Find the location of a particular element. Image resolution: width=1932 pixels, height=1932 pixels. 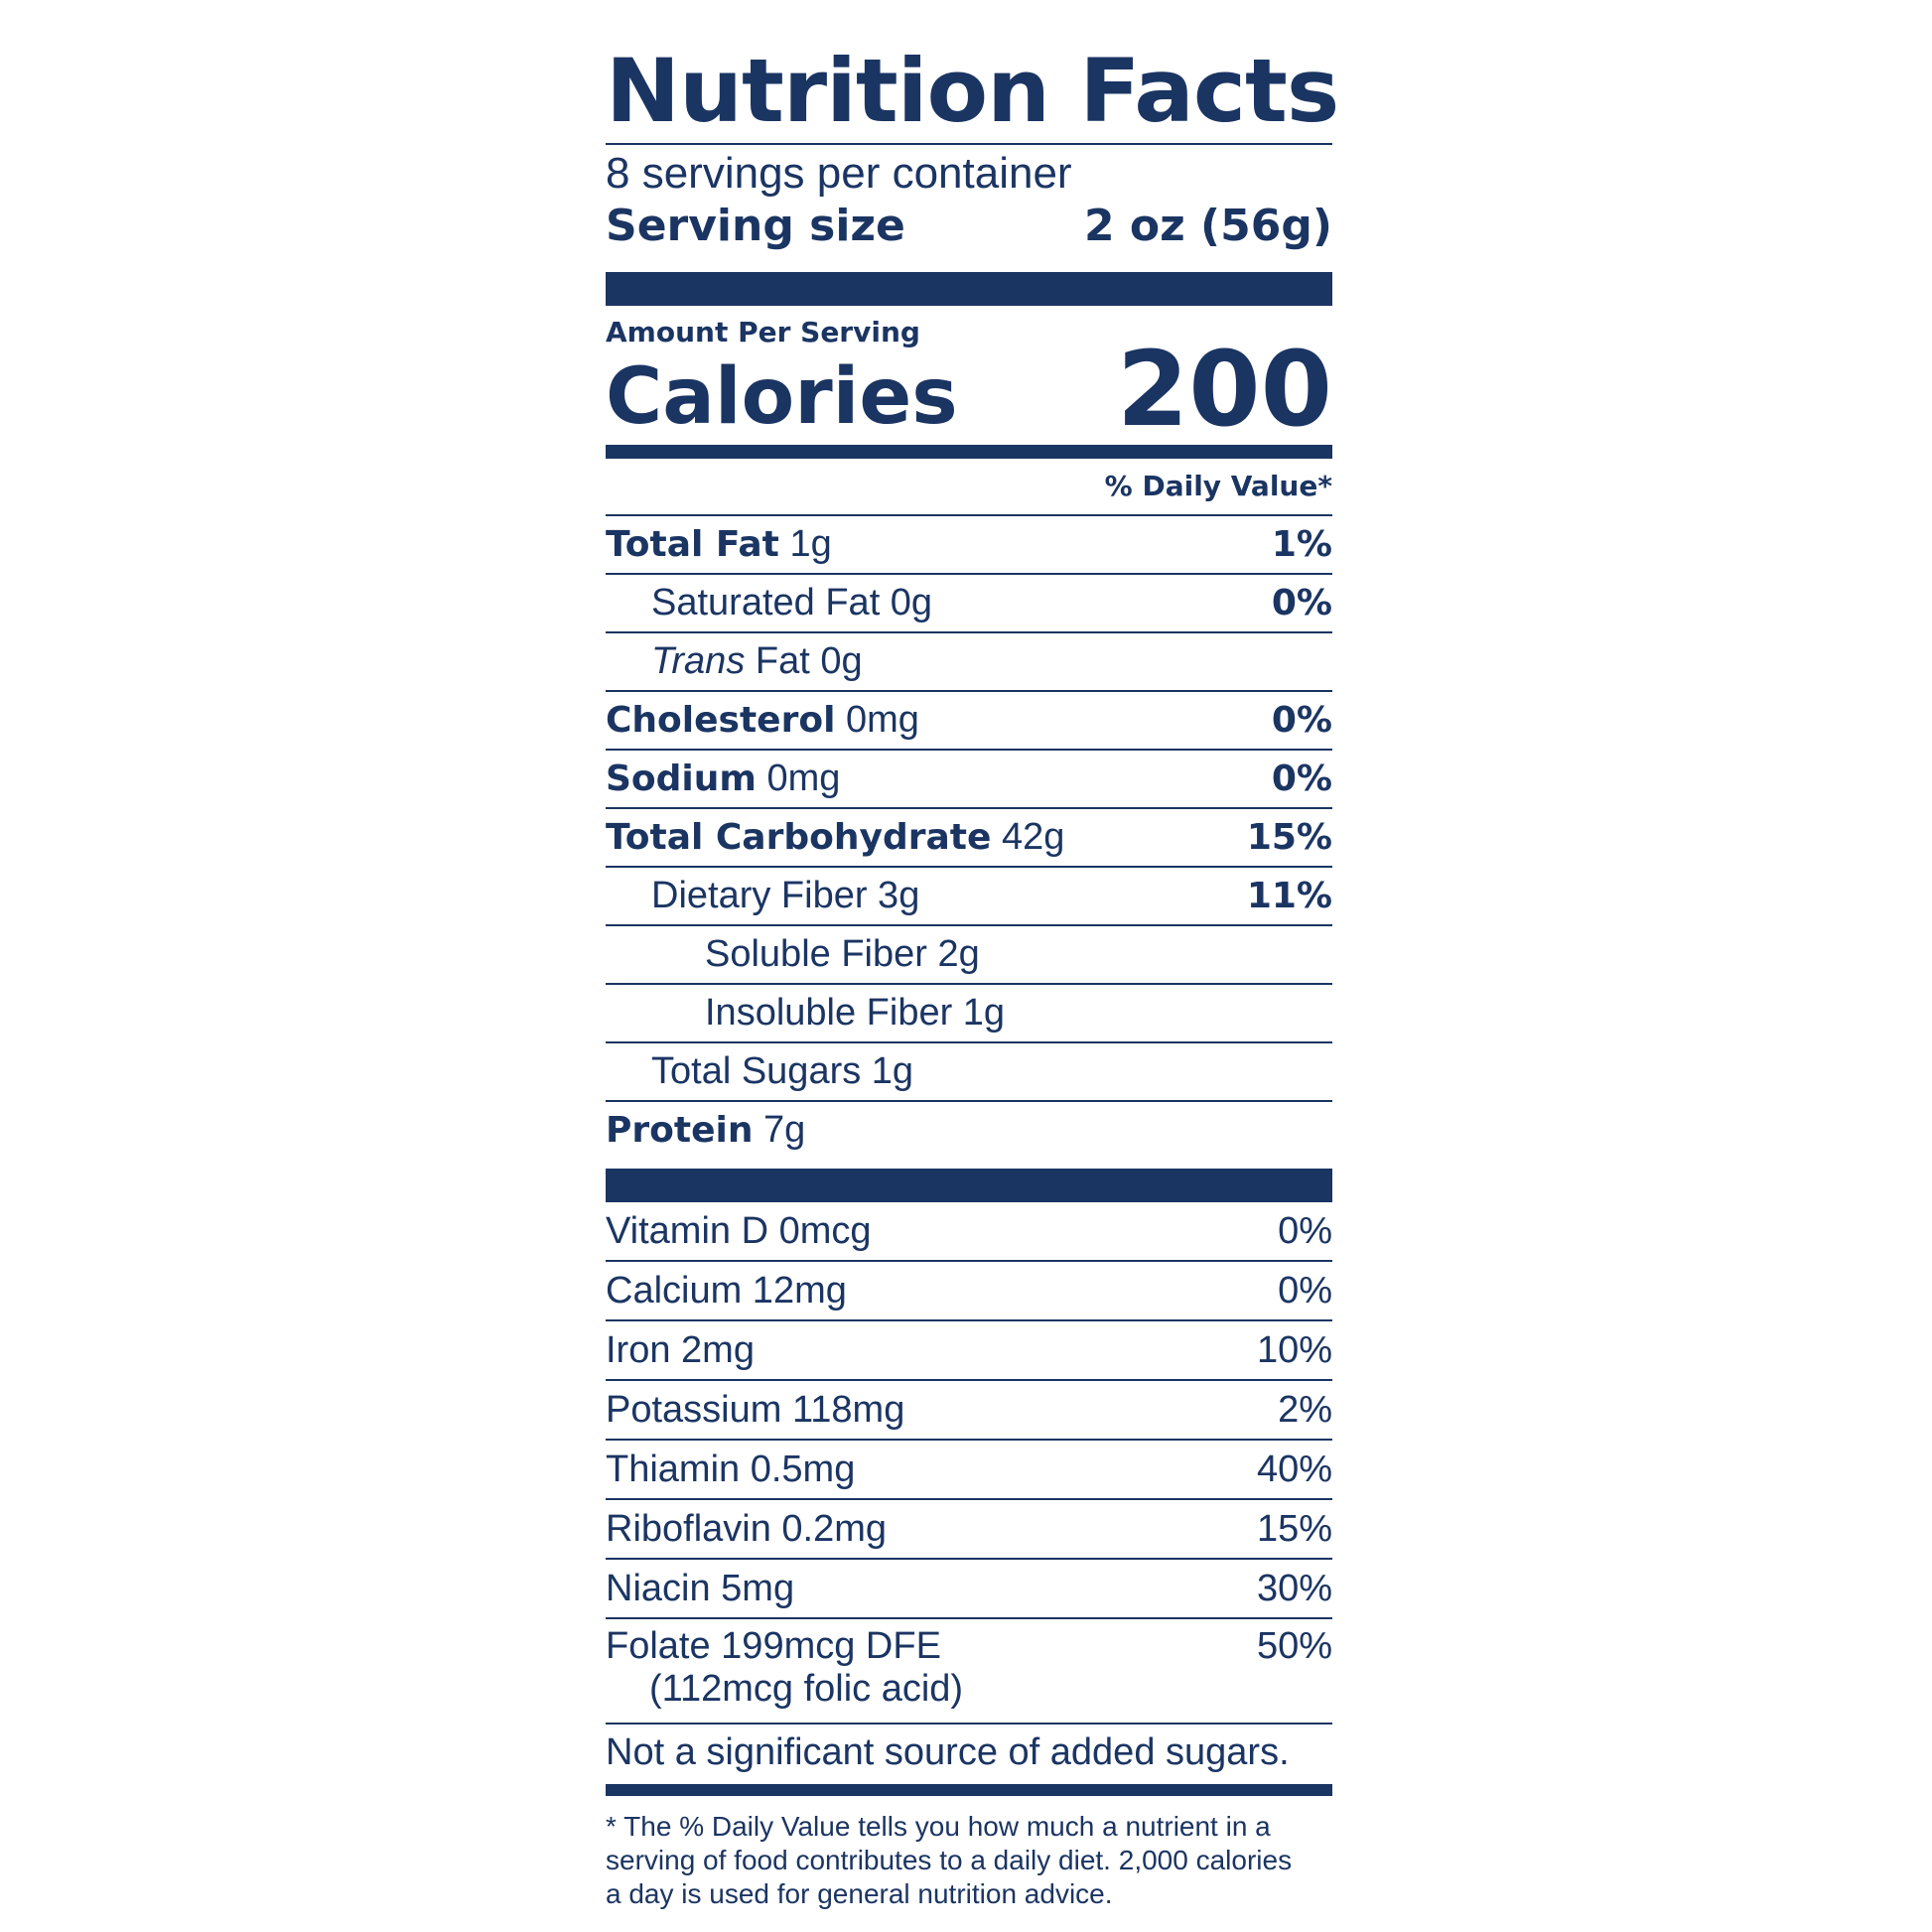

amount-per-serving: Amount Per Serving is located at coordinates (763, 332).